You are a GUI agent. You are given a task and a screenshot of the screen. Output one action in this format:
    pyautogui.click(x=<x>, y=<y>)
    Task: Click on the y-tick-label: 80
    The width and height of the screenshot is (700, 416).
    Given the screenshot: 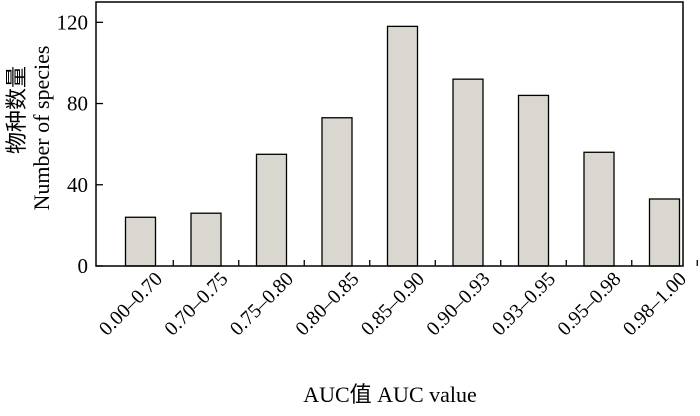 What is the action you would take?
    pyautogui.click(x=77, y=104)
    